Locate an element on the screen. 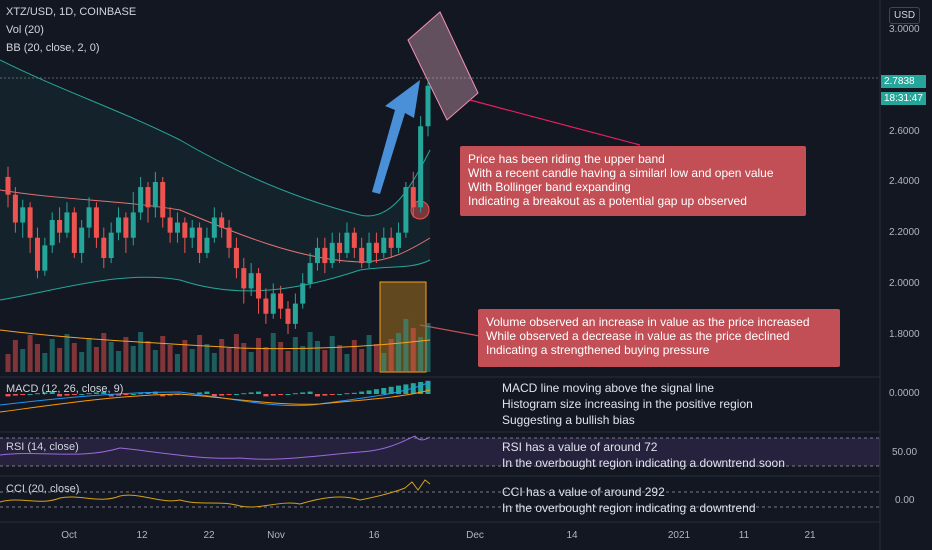  price-axis-label: 2.4000 is located at coordinates (904, 181).